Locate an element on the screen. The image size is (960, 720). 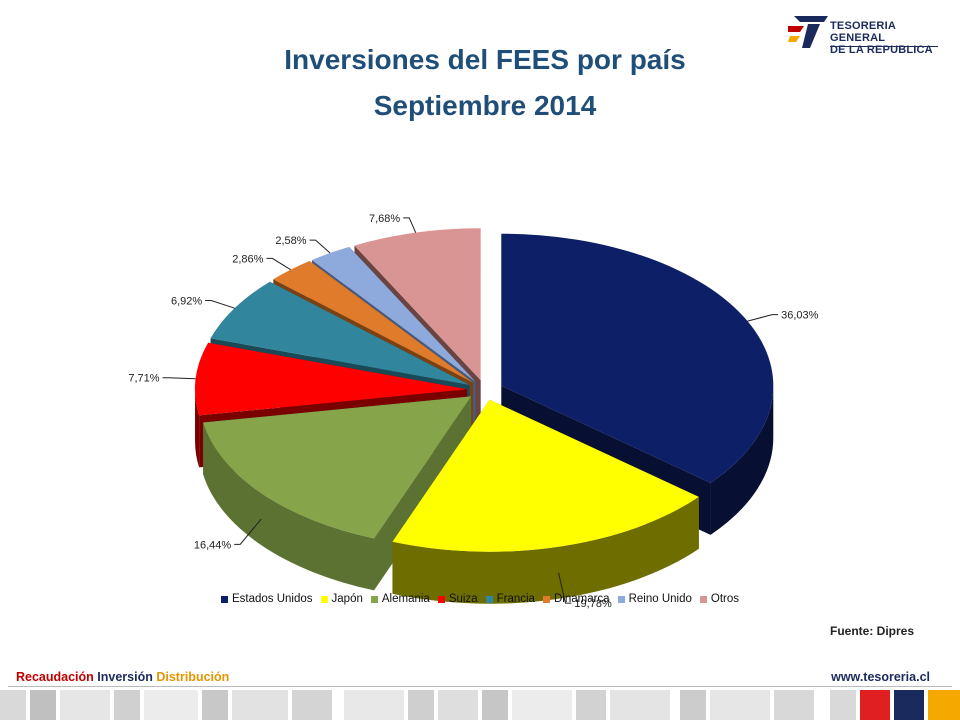
data-label: 7,71% is located at coordinates (143, 379).